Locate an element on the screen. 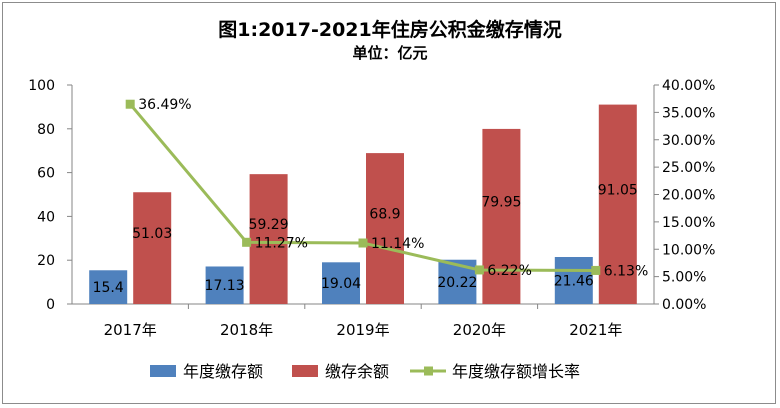  y-tick-label-right: 0.00% is located at coordinates (684, 305).